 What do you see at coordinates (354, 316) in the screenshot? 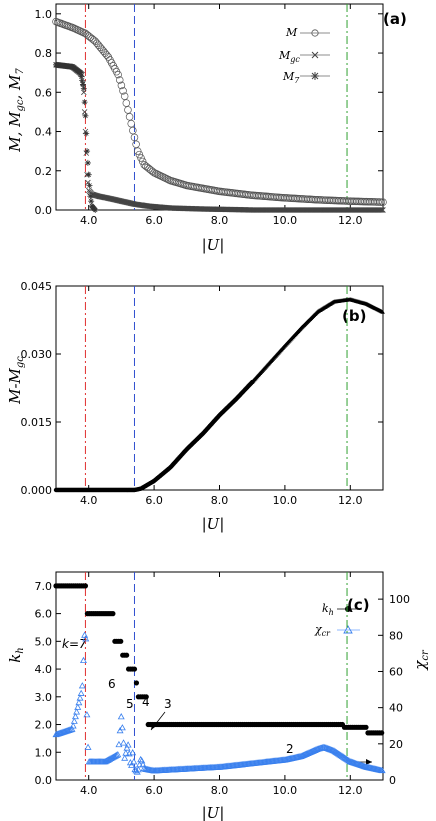
I see `panel-label-b: (b)` at bounding box center [354, 316].